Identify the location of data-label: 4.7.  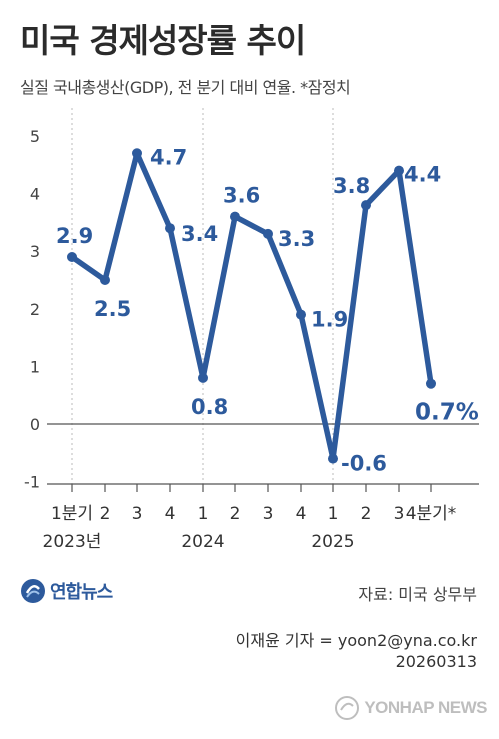
(168, 157).